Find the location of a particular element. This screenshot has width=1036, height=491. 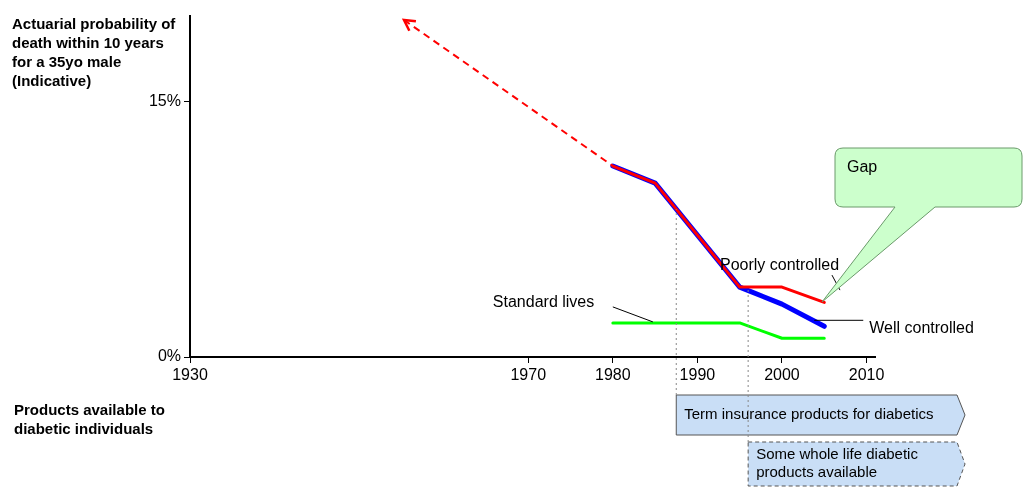

x-tick-label: 2000 is located at coordinates (782, 375).